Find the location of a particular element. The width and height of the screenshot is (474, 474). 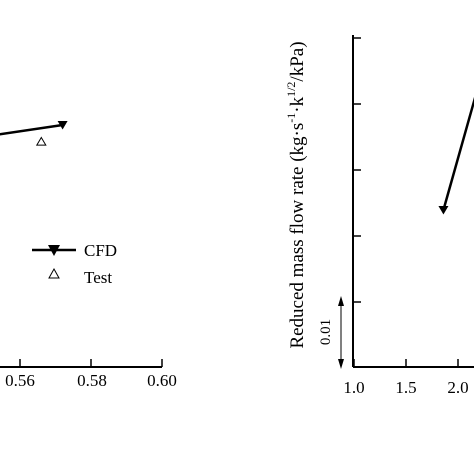

y-axis-label: Reduced mass flow rate (kg·s-1·k1/2/kPa) is located at coordinates (296, 194).